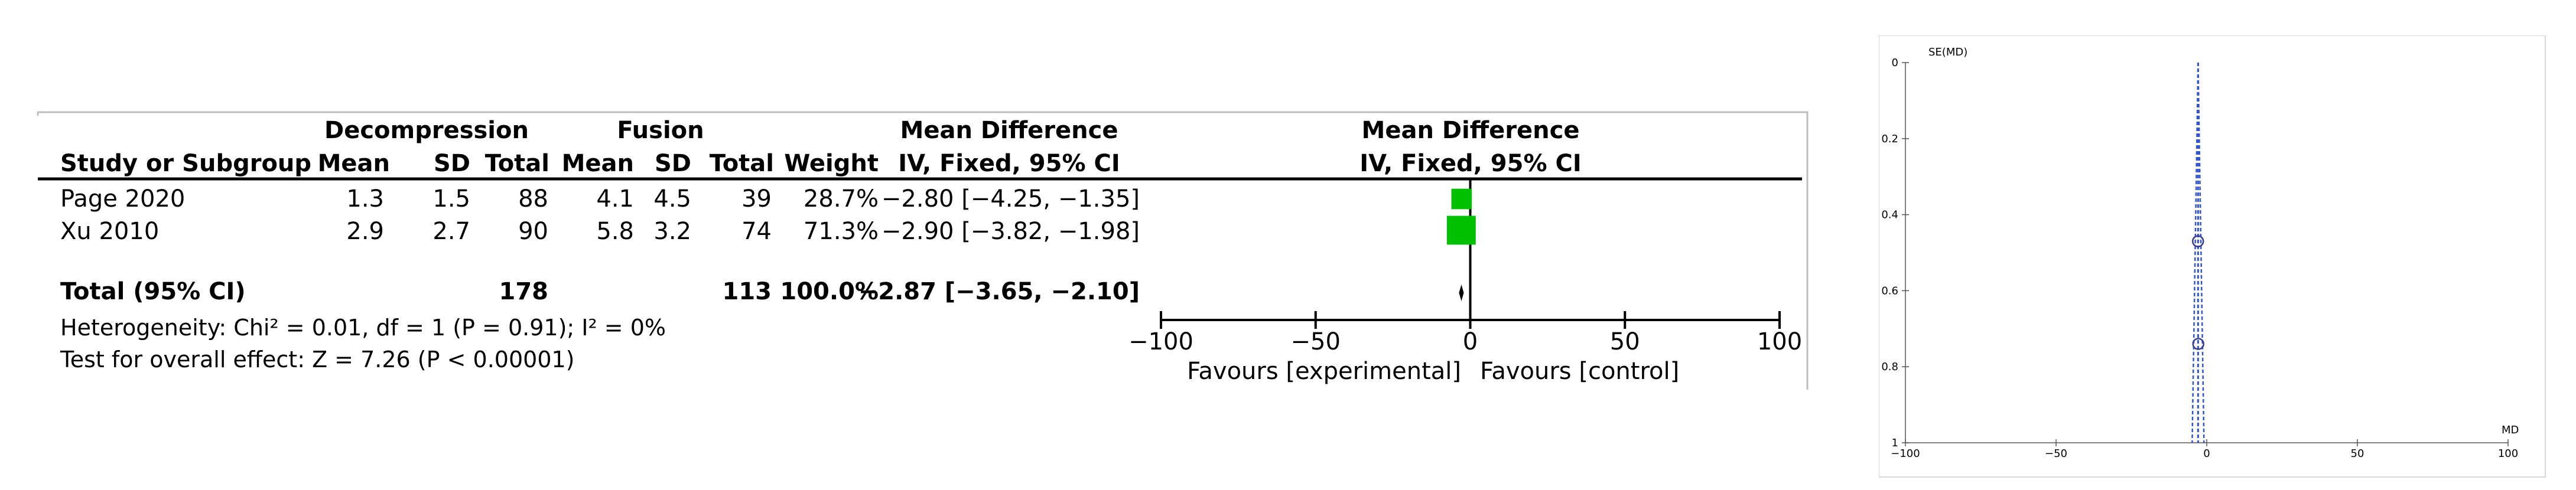 This screenshot has width=2576, height=490. I want to click on forest-x-tick-label: −50, so click(1316, 341).